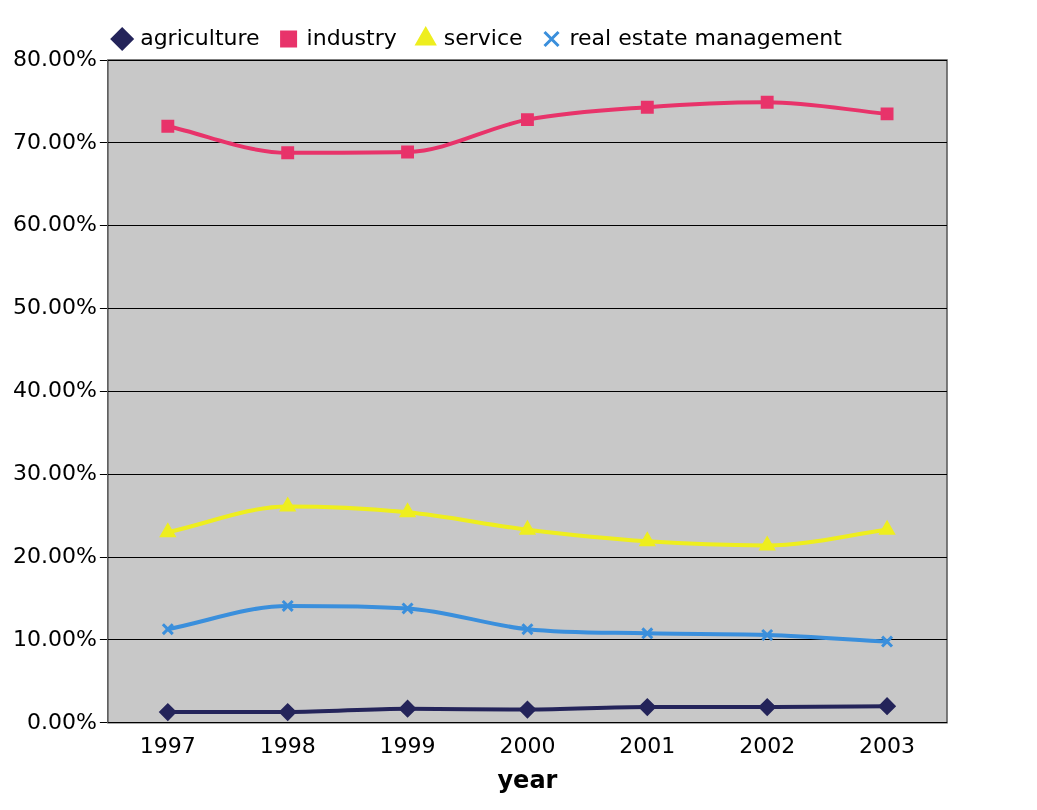 Image resolution: width=1037 pixels, height=810 pixels. I want to click on y-tick-label: 40.00%, so click(55, 390).